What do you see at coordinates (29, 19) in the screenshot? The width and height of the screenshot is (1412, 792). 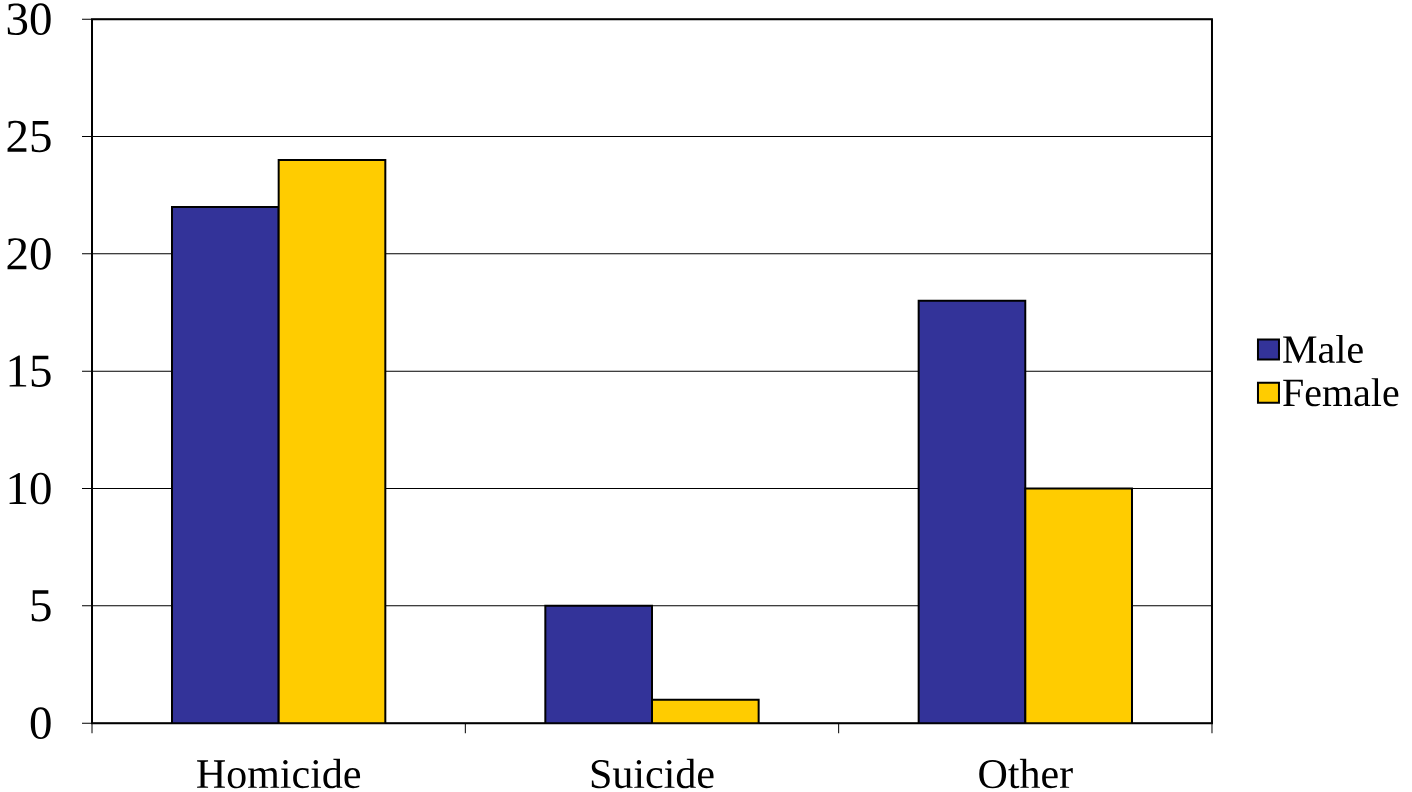 I see `y-tick-label: 30` at bounding box center [29, 19].